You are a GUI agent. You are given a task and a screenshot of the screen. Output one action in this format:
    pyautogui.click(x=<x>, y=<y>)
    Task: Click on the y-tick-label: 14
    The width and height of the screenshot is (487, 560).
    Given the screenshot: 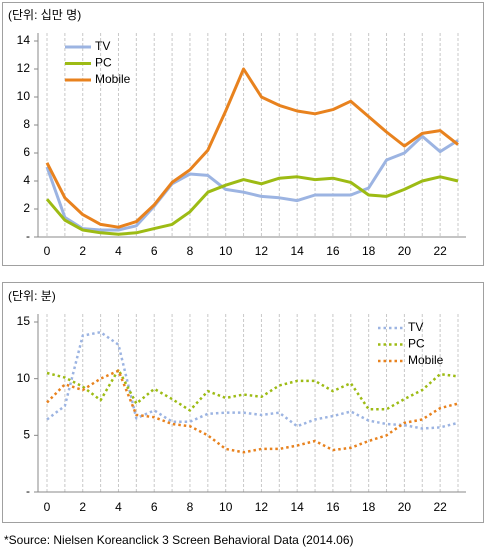 What is the action you would take?
    pyautogui.click(x=24, y=40)
    